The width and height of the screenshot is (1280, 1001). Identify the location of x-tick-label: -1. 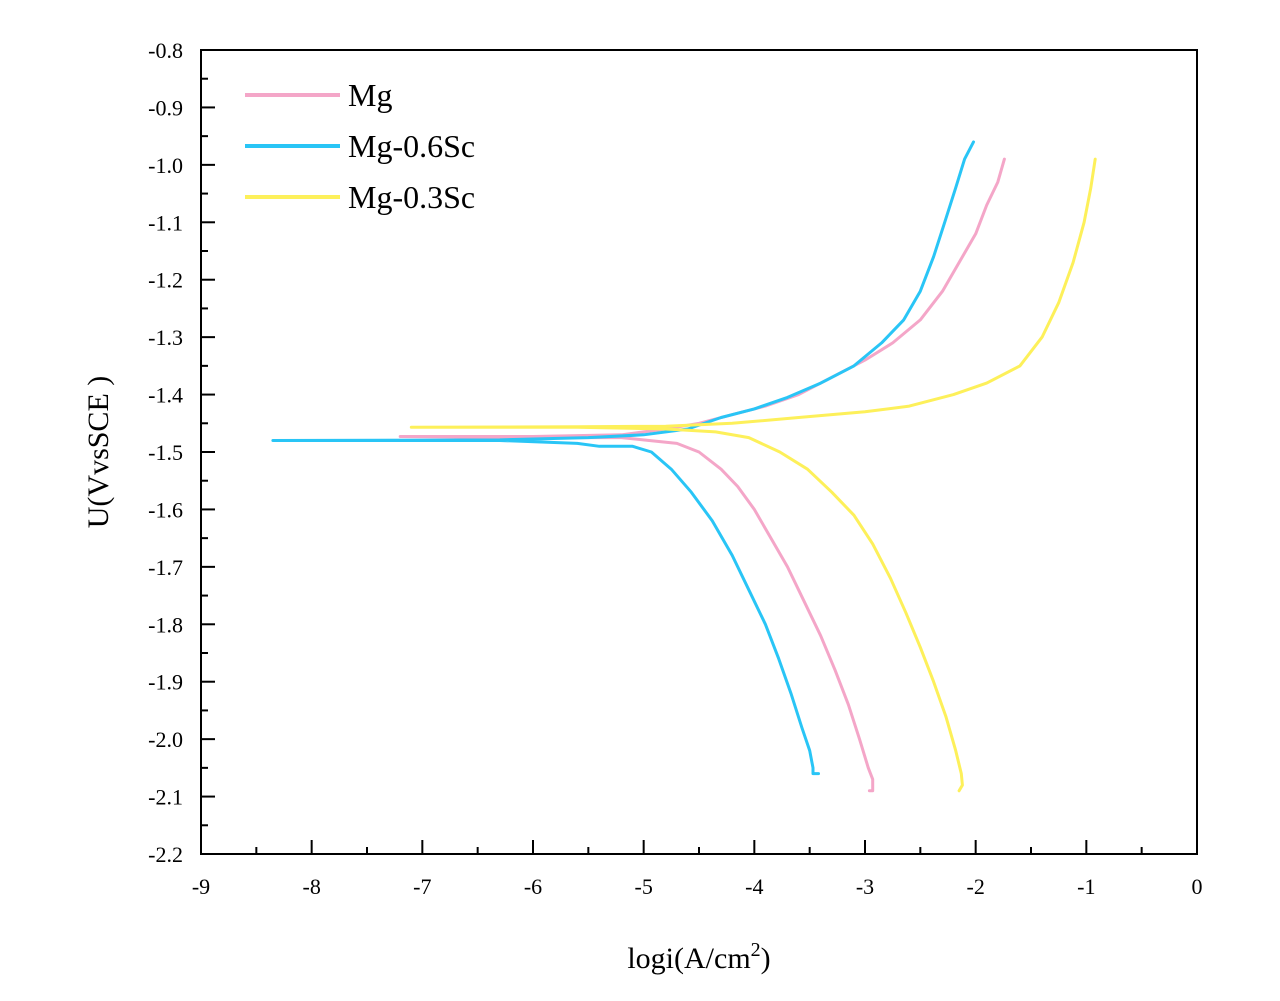
(1086, 886).